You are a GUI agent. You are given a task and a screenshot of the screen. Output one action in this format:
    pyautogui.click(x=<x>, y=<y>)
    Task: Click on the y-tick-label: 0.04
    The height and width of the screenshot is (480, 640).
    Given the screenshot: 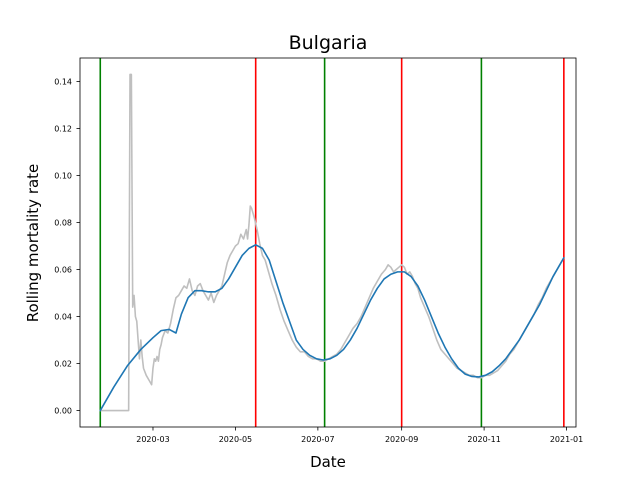 What is the action you would take?
    pyautogui.click(x=63, y=317)
    